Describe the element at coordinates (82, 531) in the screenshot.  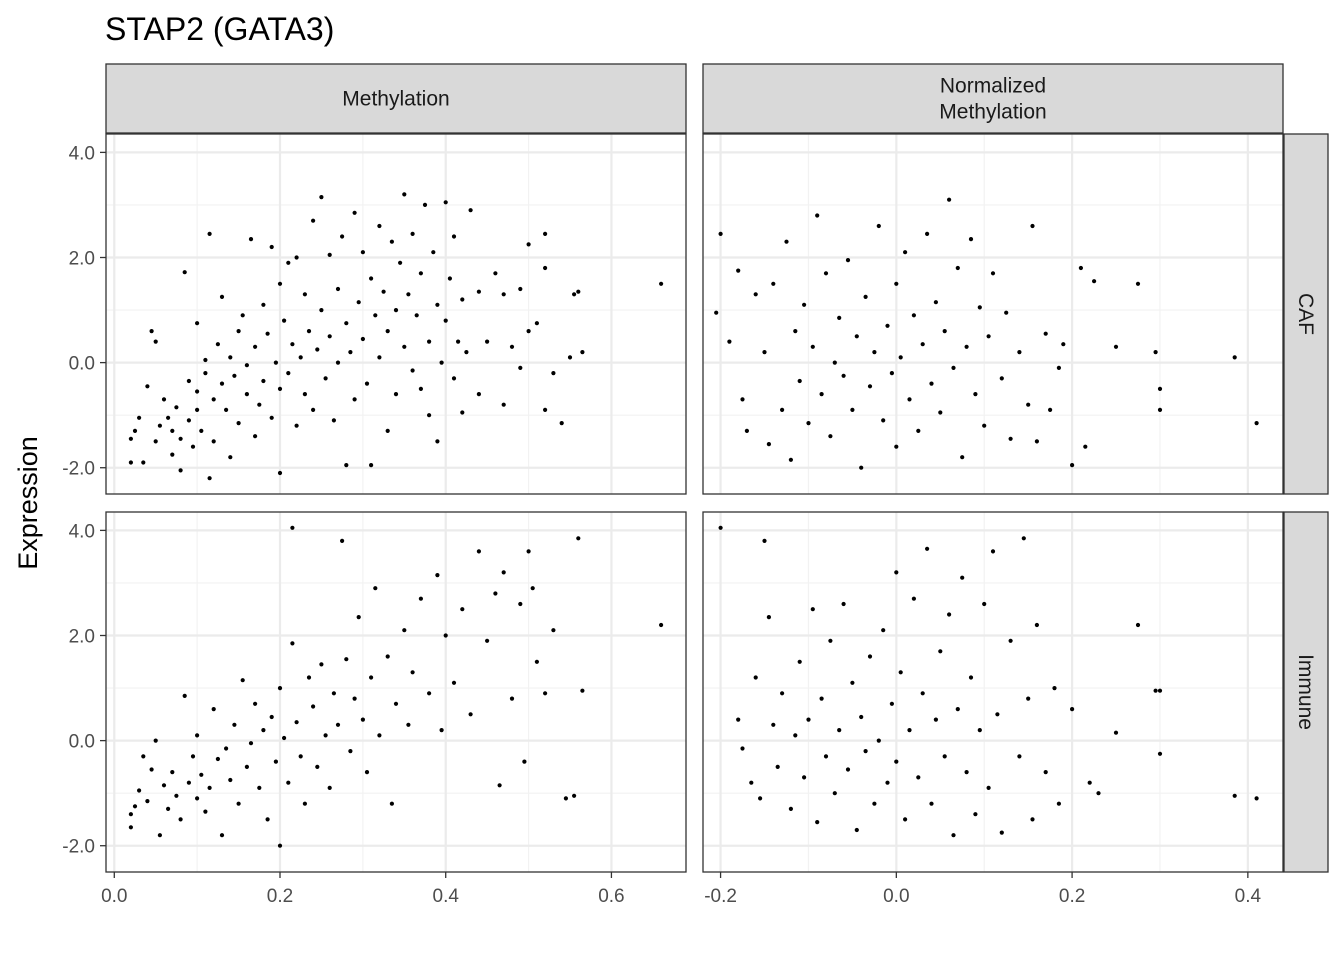
I see `y-tick-label: 4.0` at that location.